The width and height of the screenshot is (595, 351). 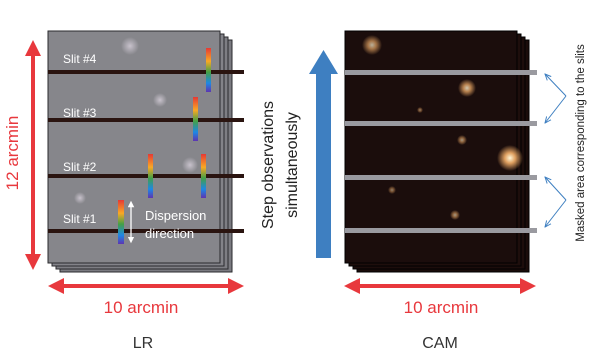 What do you see at coordinates (292, 165) in the screenshot?
I see `step-label-line2: simultaneously` at bounding box center [292, 165].